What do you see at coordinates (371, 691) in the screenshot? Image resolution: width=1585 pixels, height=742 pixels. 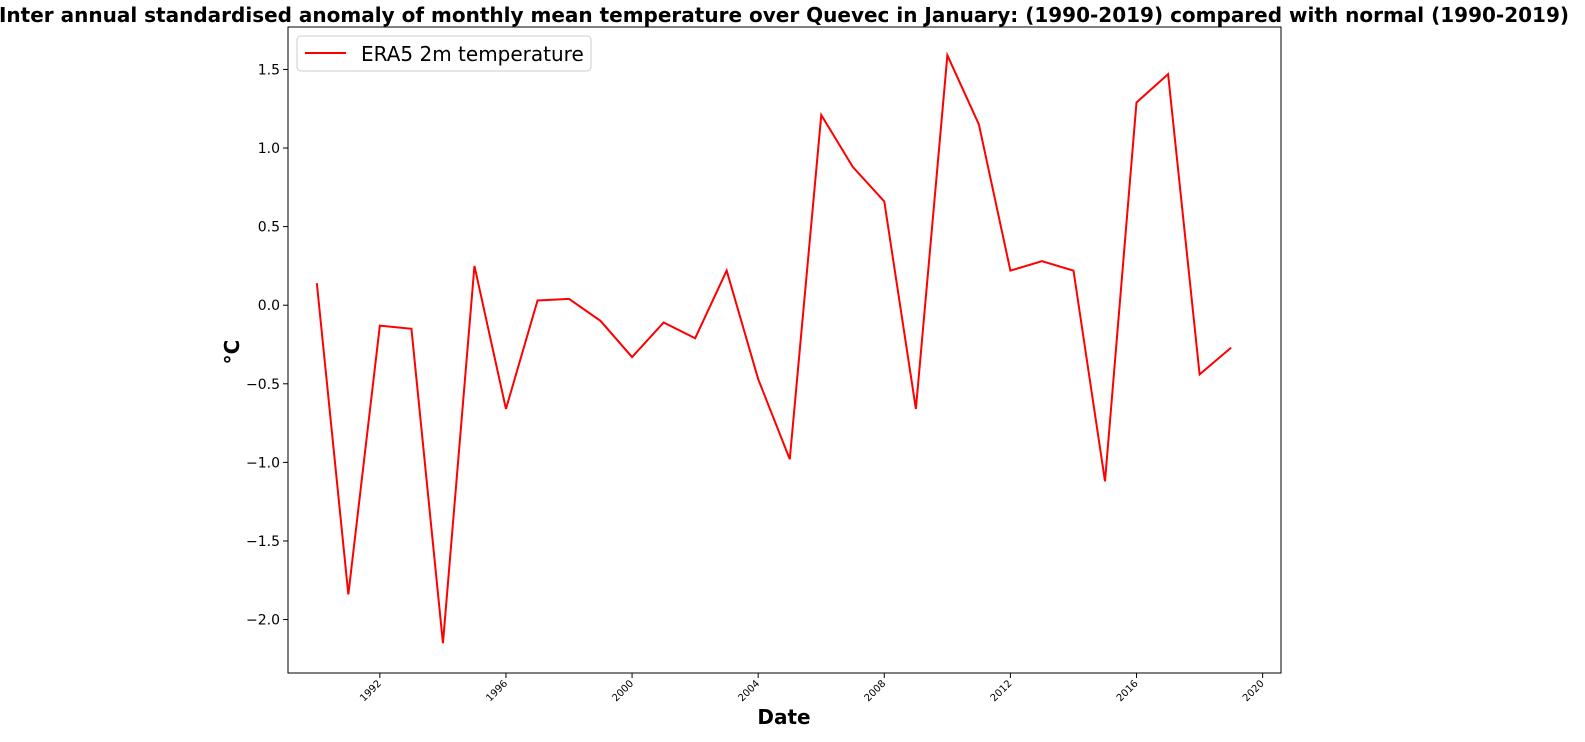 I see `x-tick-label: 1992` at bounding box center [371, 691].